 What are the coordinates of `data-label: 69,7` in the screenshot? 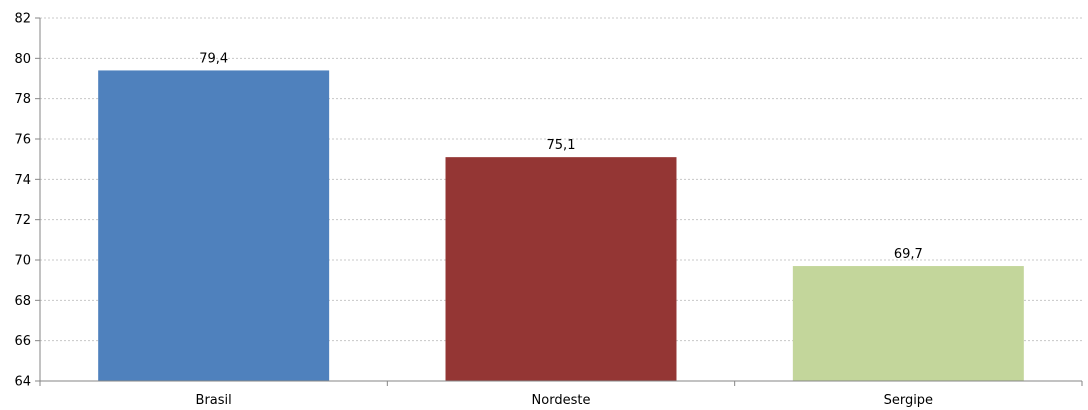 It's located at (908, 254).